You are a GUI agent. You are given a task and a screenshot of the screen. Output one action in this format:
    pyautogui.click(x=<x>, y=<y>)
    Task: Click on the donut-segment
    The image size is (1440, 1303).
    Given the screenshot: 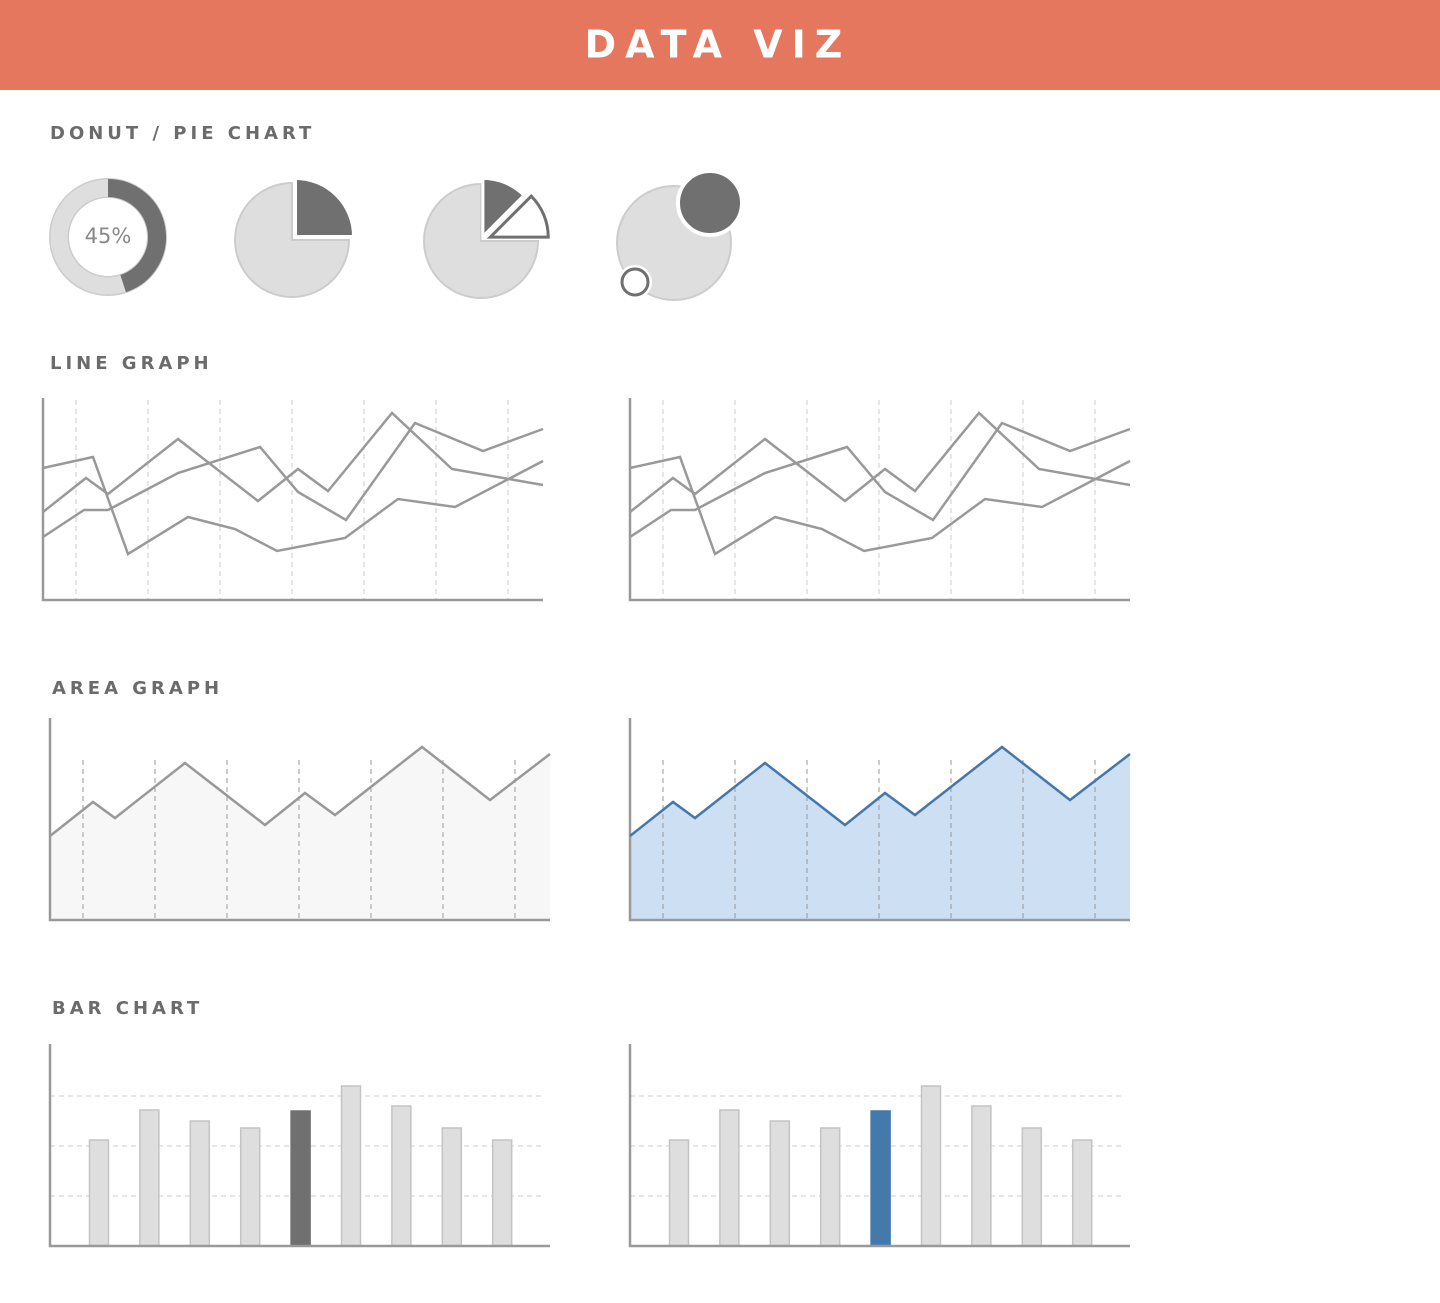 What is the action you would take?
    pyautogui.click(x=136, y=236)
    